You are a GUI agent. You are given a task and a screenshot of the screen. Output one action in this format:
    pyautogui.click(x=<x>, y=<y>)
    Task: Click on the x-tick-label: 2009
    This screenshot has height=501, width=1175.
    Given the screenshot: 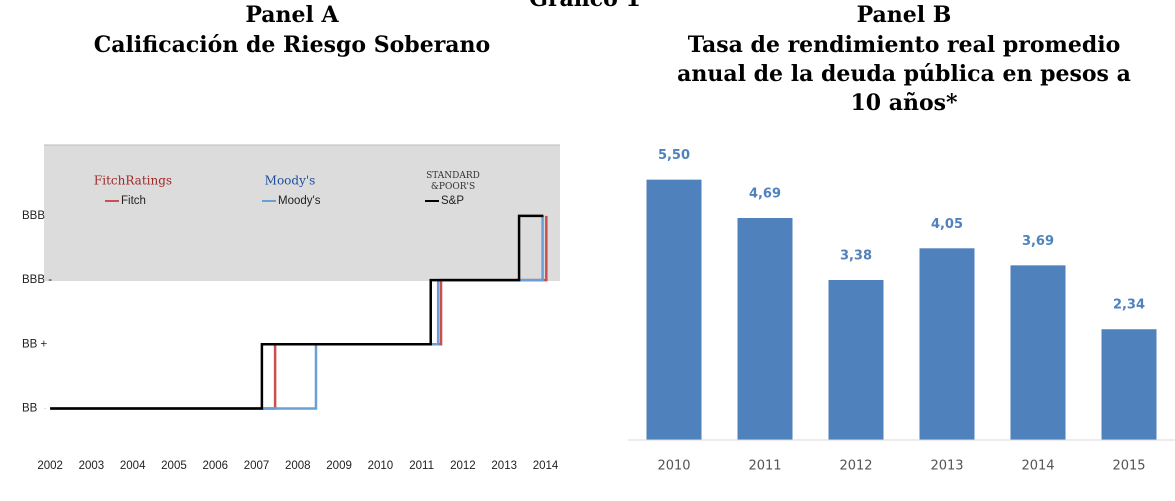 What is the action you would take?
    pyautogui.click(x=339, y=466)
    